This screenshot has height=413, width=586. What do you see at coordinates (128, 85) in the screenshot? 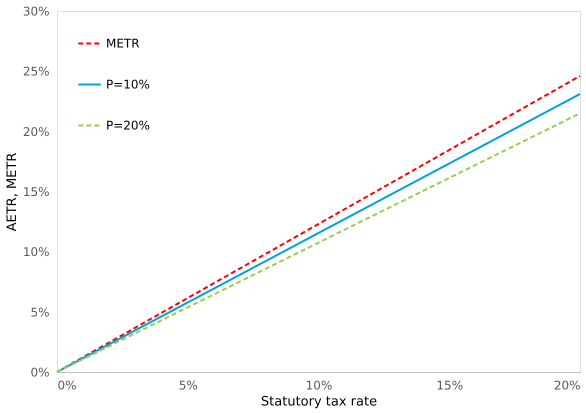
I see `legend-label: P=10%` at bounding box center [128, 85].